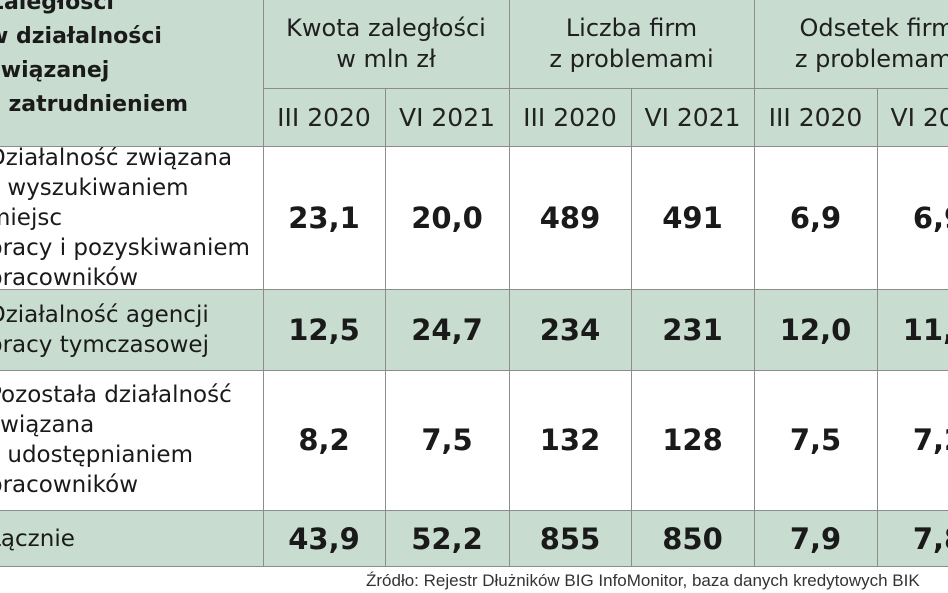 This screenshot has width=948, height=593. Describe the element at coordinates (919, 117) in the screenshot. I see `header-period-share-2021: VI 2021` at that location.